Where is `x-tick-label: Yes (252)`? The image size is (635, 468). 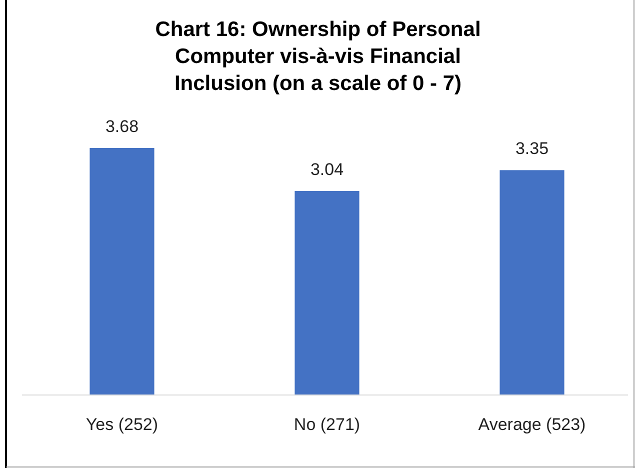 x-tick-label: Yes (252) is located at coordinates (122, 424).